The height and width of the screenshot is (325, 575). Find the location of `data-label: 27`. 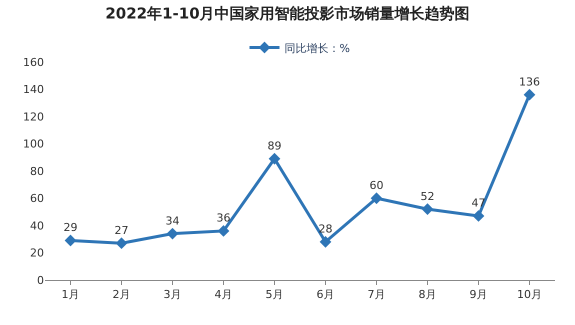

data-label: 27 is located at coordinates (121, 230).